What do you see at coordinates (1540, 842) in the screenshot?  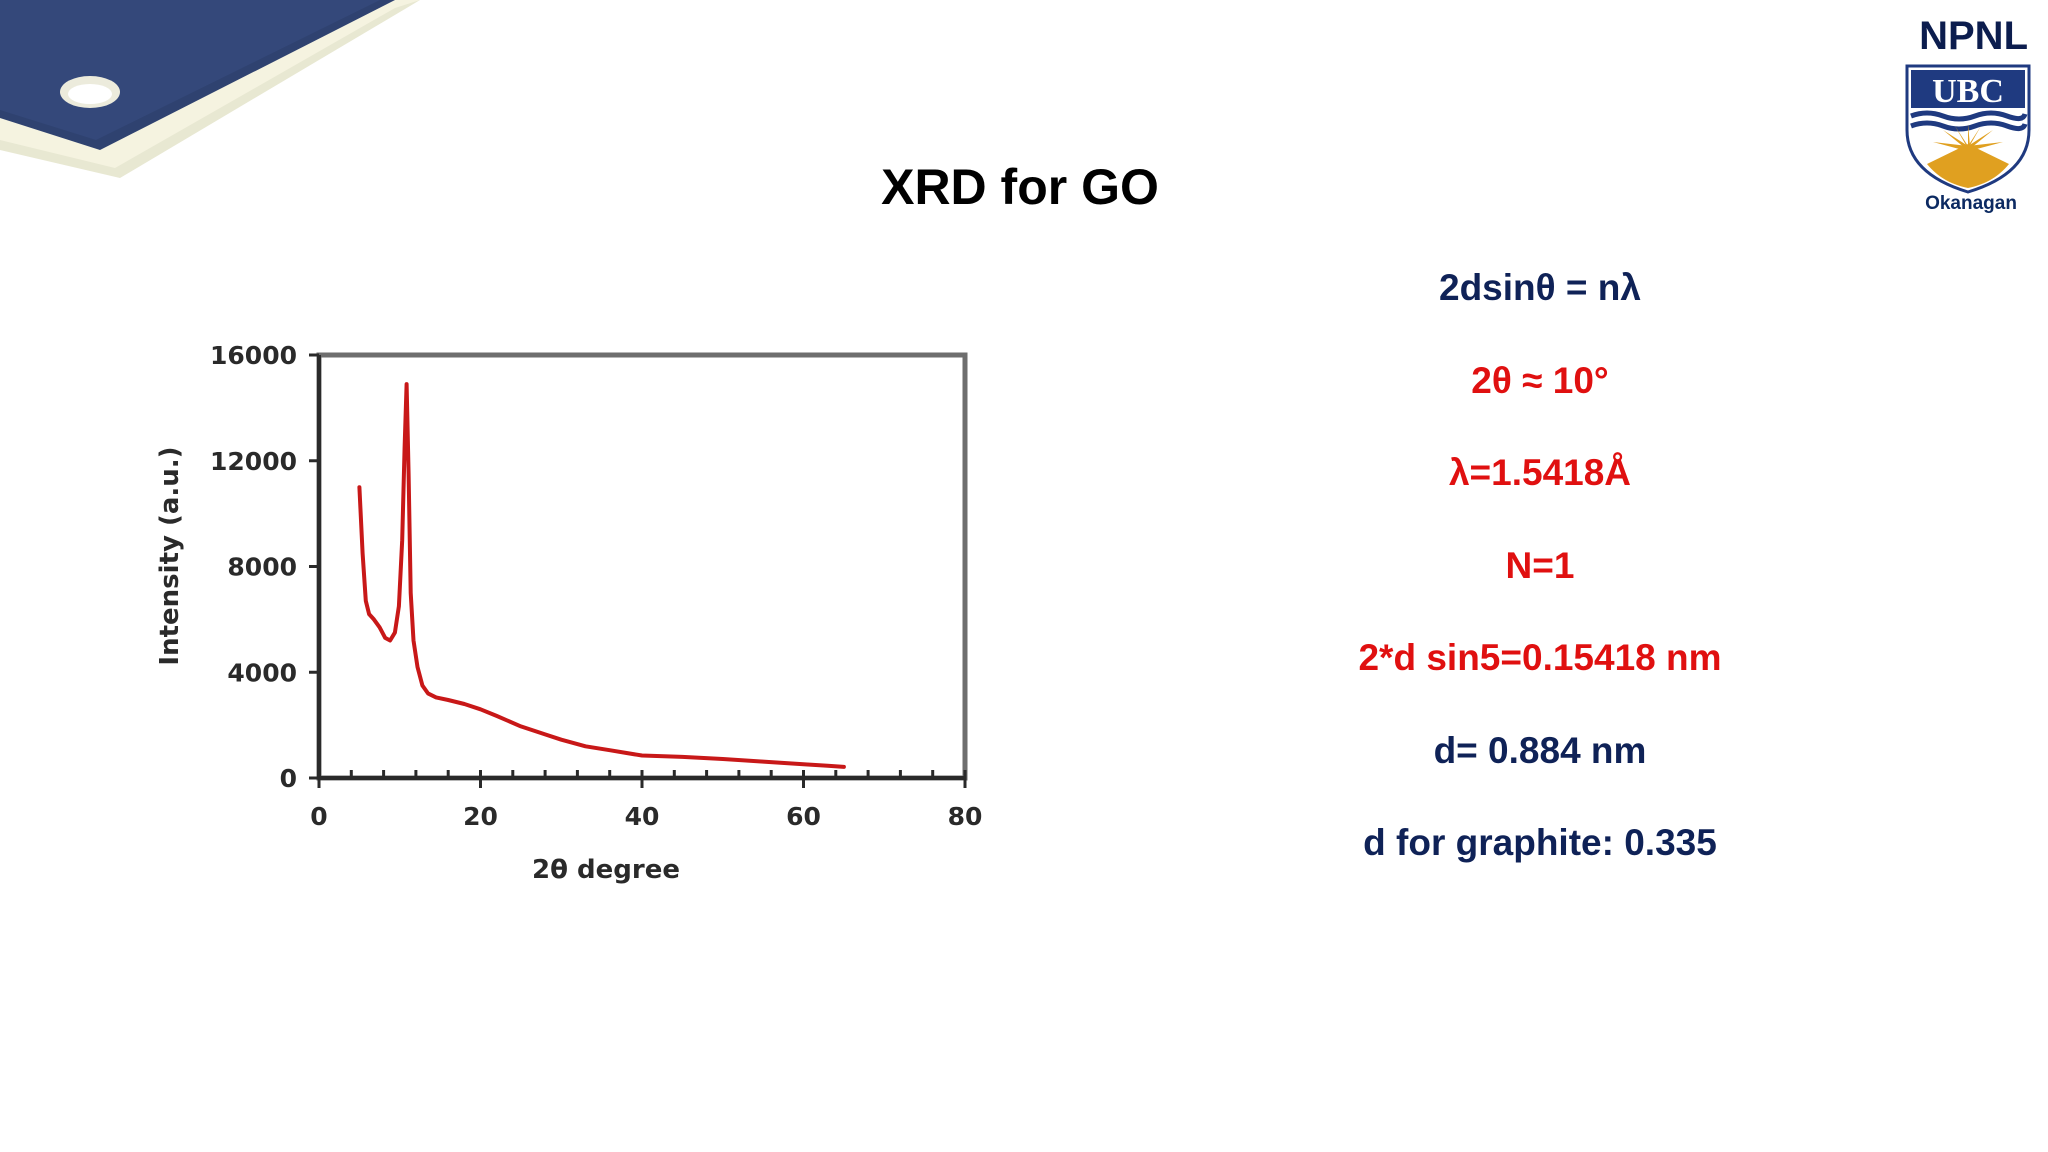 I see `equation-graphite: d for graphite: 0.335` at bounding box center [1540, 842].